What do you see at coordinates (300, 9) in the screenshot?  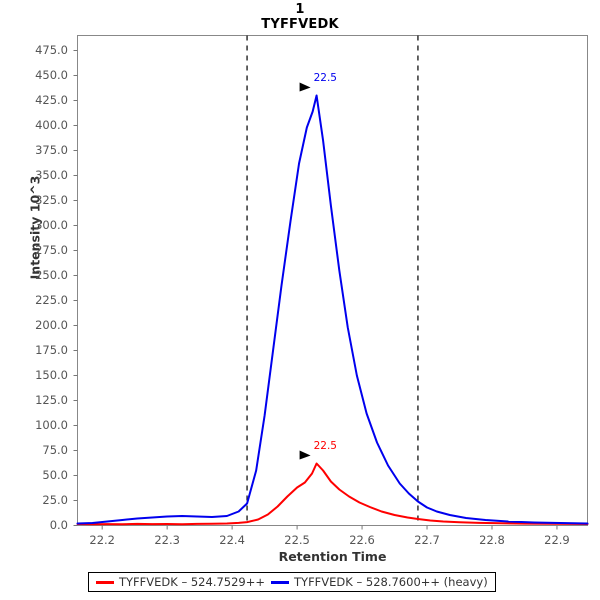 I see `chart-title-index: 1` at bounding box center [300, 9].